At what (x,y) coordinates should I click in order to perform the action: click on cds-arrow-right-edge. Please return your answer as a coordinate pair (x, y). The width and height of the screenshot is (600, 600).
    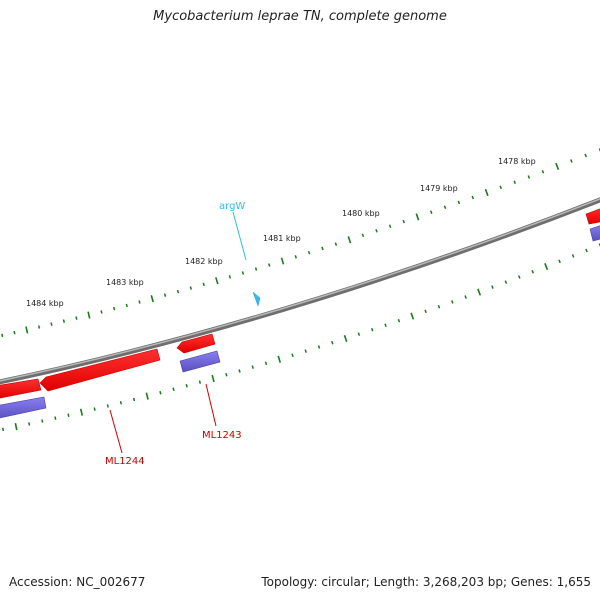
    Looking at the image, I should click on (592, 216).